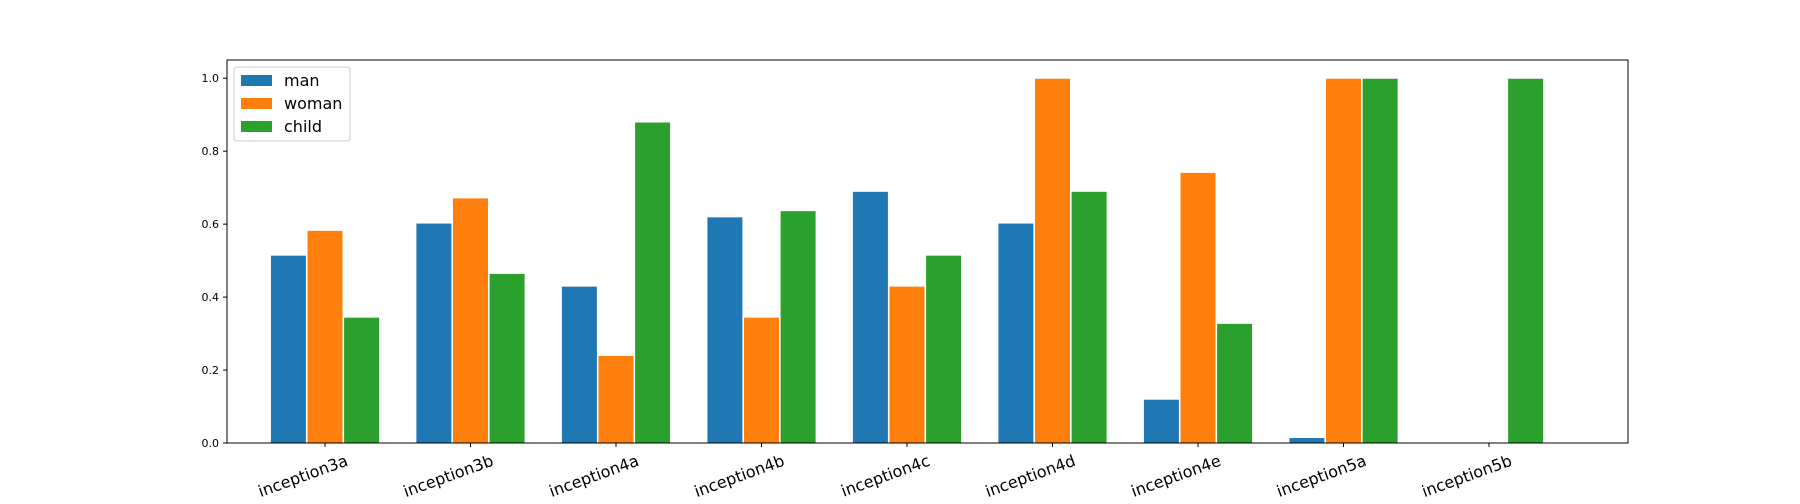  I want to click on y-tick-label: 1.0, so click(211, 78).